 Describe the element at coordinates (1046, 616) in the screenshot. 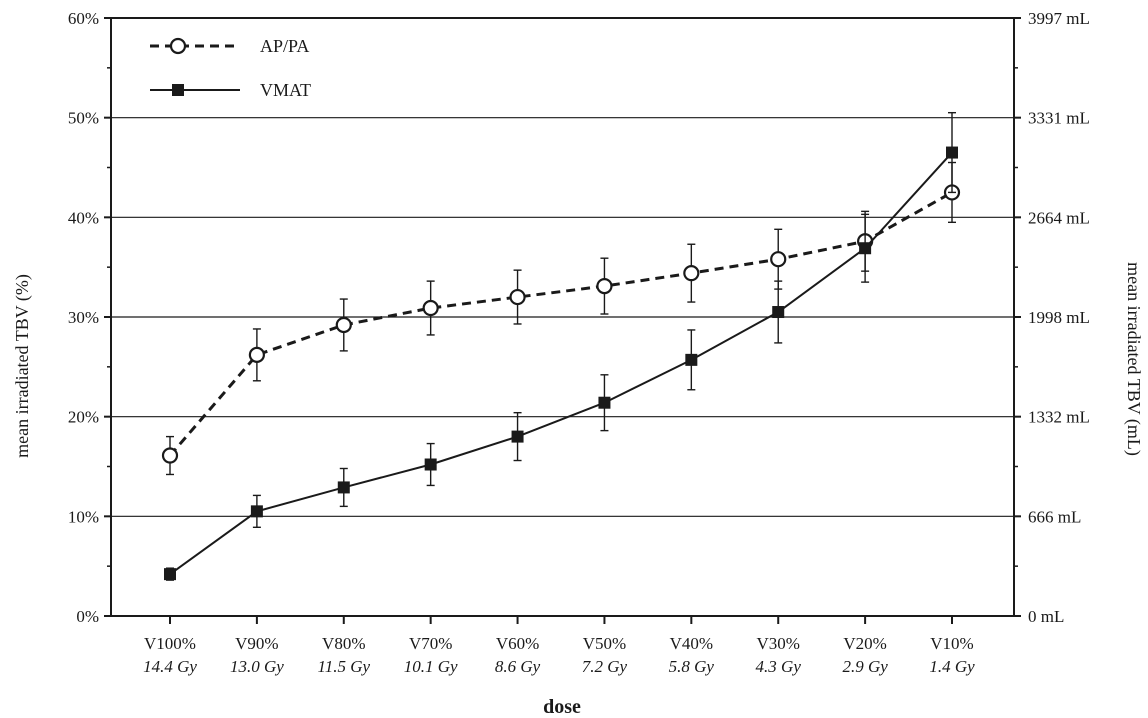

I see `y2-tick-label: 0 mL` at that location.